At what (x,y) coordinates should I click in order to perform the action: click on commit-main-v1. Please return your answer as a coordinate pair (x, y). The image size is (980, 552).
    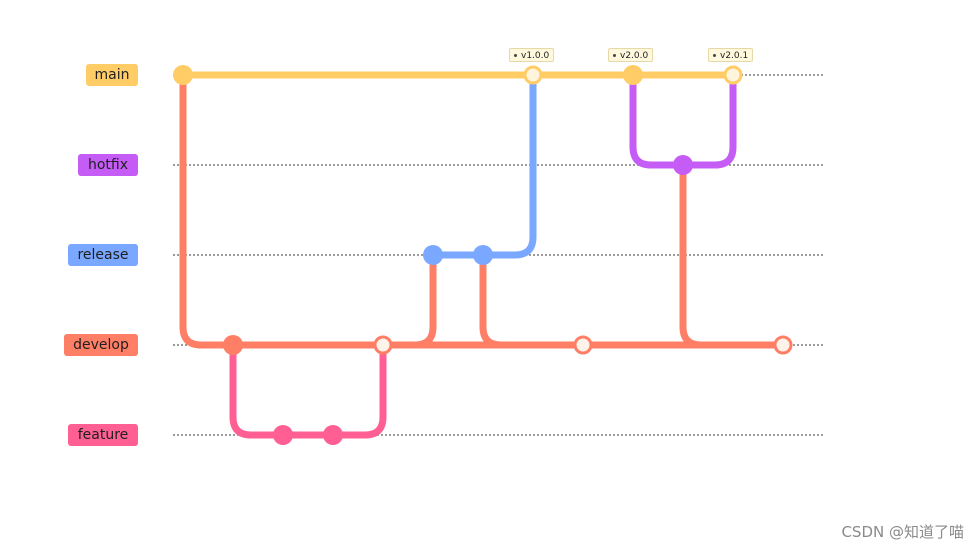
    Looking at the image, I should click on (533, 75).